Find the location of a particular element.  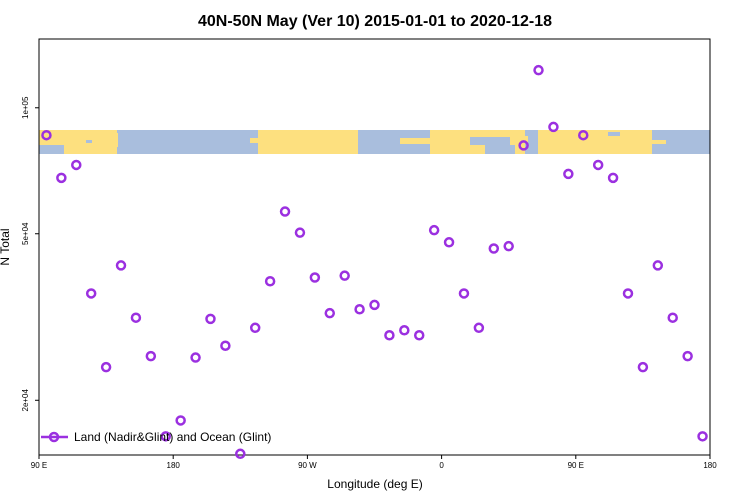

legend-marker is located at coordinates (54, 437).